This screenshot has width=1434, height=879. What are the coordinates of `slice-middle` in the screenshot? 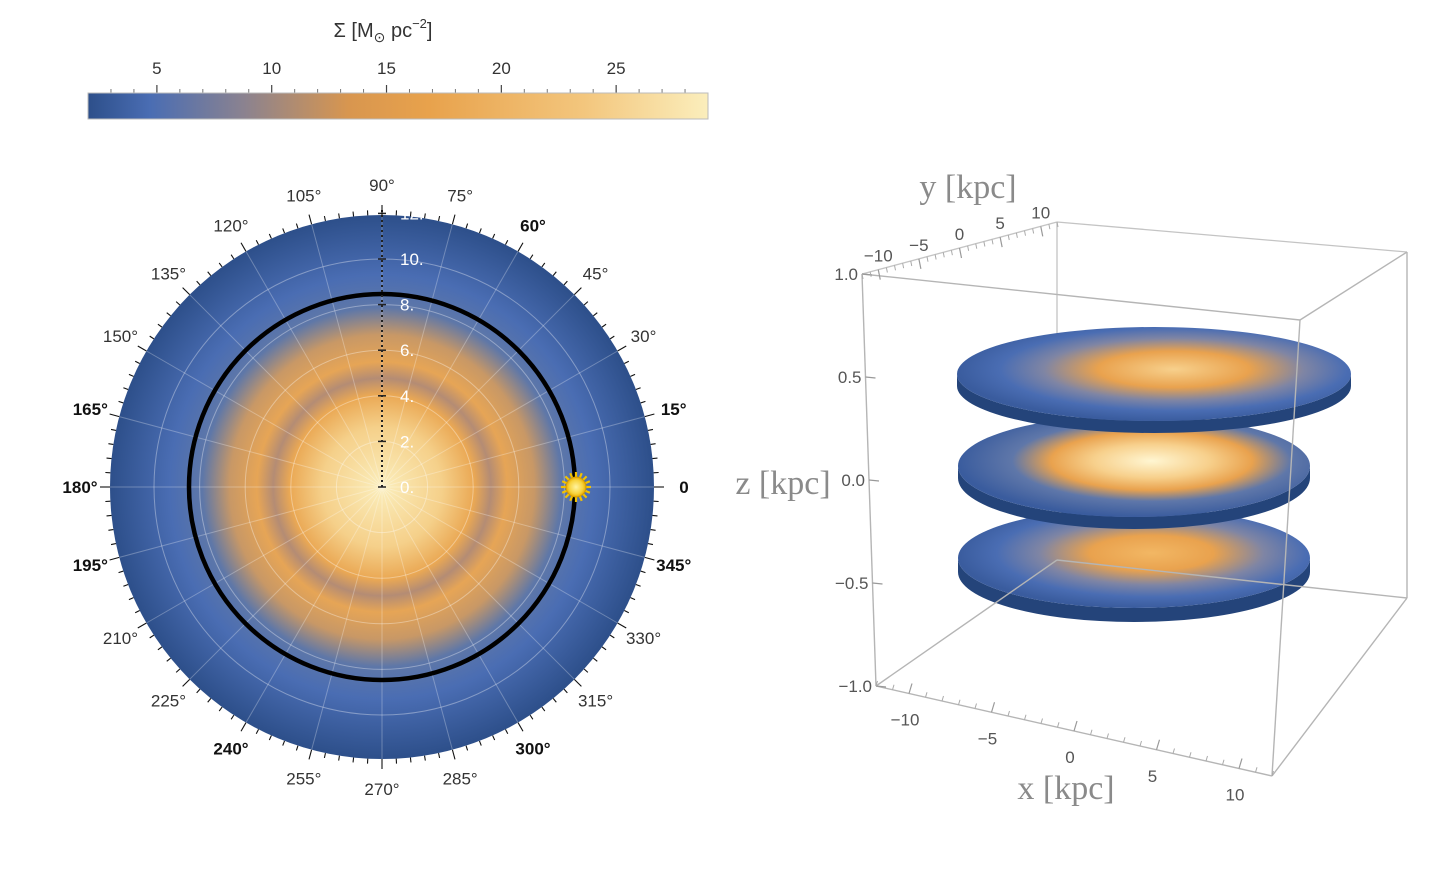 It's located at (1134, 472).